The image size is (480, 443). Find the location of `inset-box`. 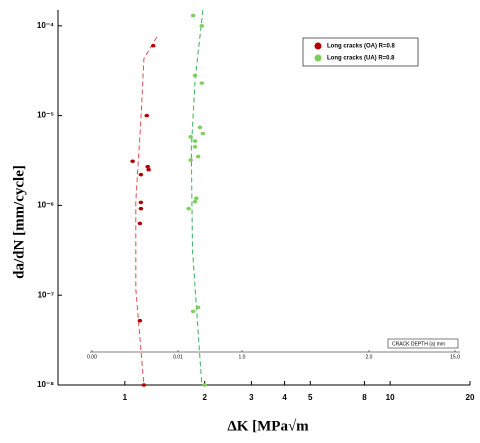

inset-box is located at coordinates (423, 343).